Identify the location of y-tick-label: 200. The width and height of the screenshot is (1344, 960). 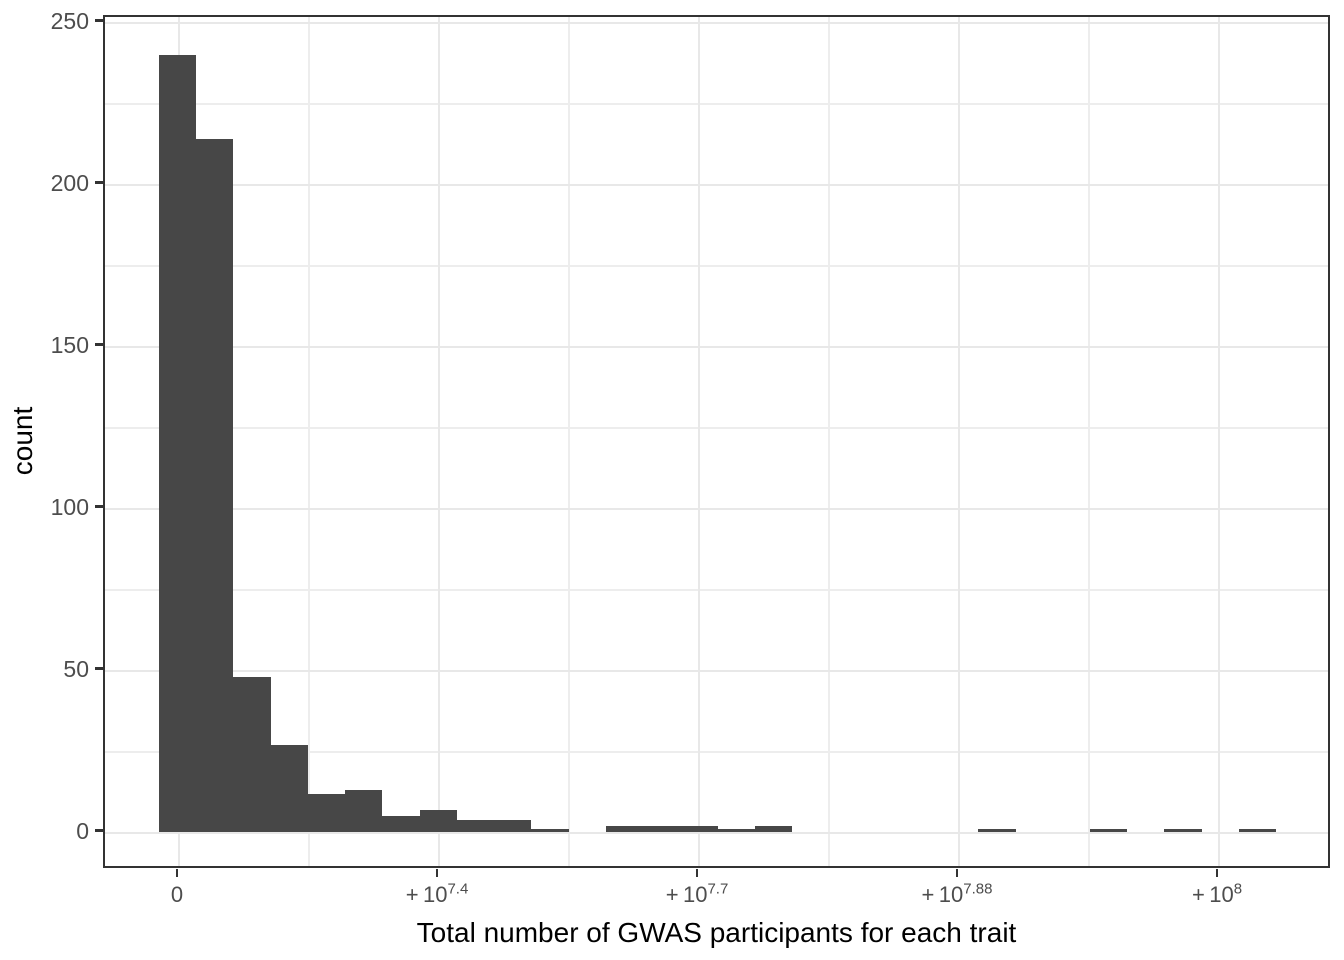
(69, 182).